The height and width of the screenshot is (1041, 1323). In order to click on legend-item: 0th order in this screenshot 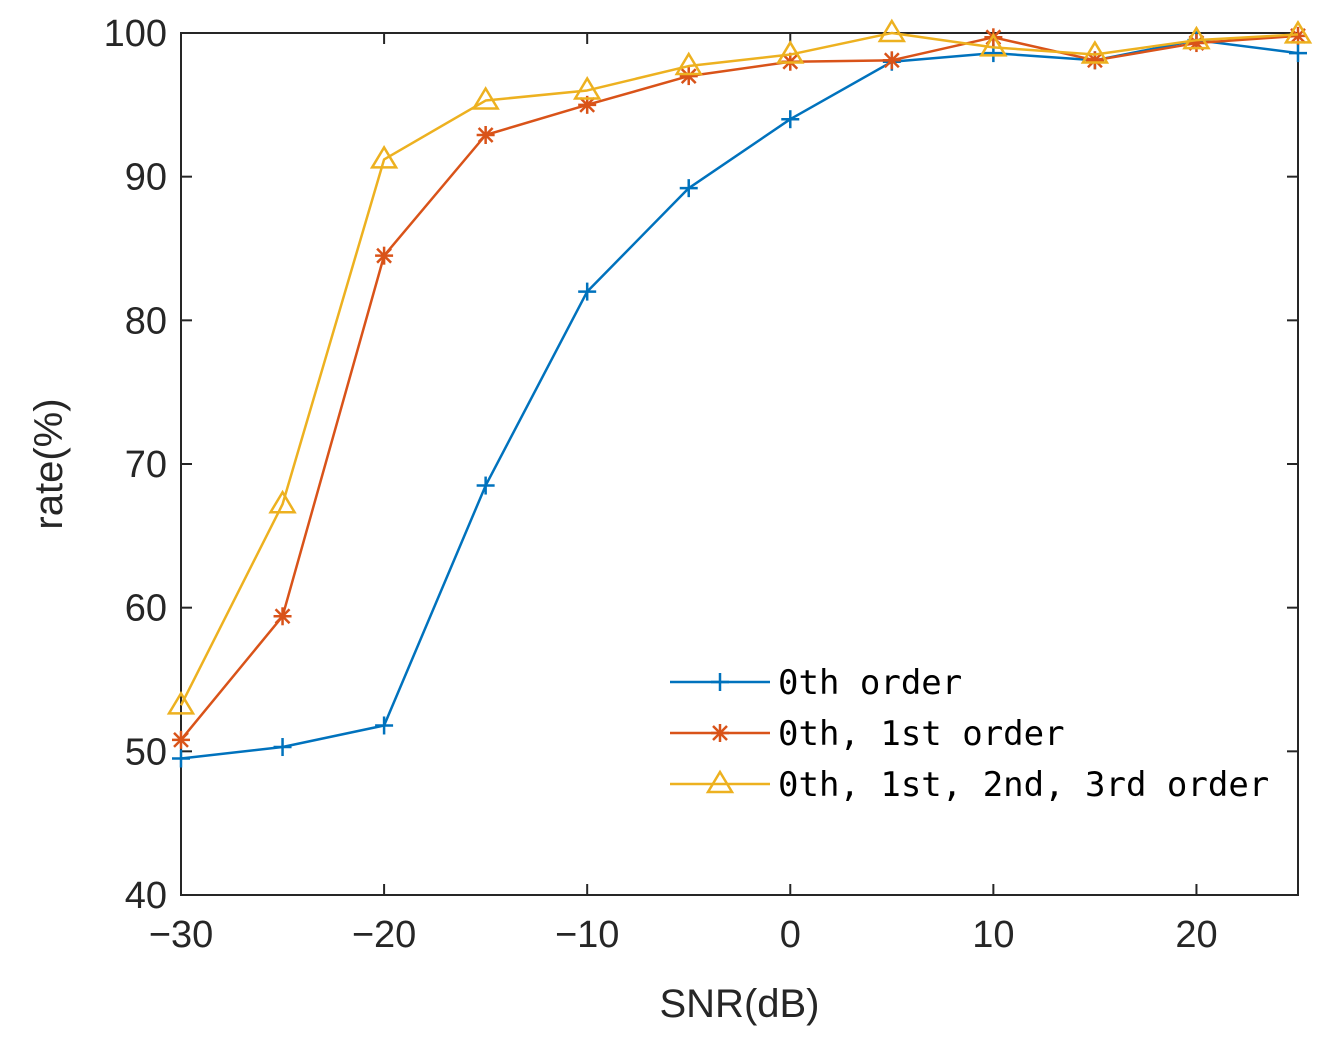, I will do `click(816, 683)`.